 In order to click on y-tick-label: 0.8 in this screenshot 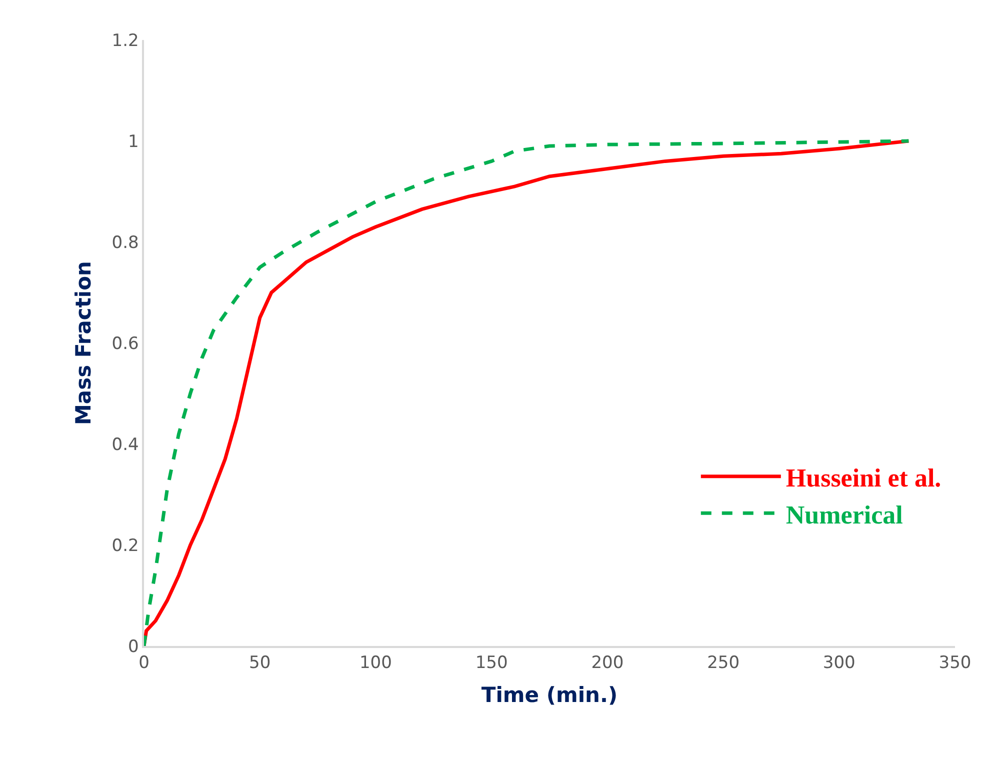, I will do `click(125, 242)`.